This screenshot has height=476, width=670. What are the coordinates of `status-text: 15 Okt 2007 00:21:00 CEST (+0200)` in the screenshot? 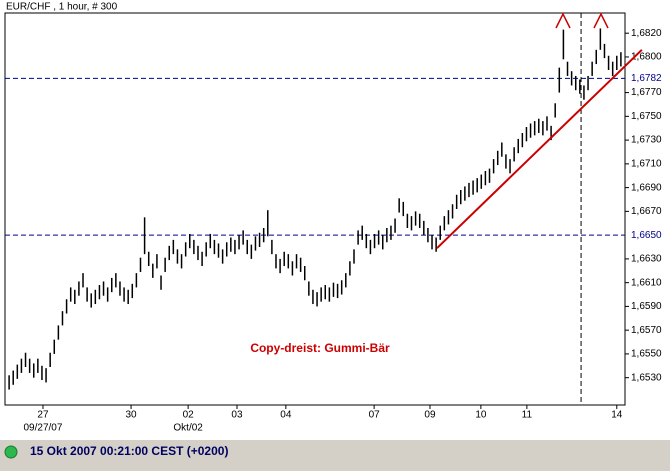 It's located at (129, 451).